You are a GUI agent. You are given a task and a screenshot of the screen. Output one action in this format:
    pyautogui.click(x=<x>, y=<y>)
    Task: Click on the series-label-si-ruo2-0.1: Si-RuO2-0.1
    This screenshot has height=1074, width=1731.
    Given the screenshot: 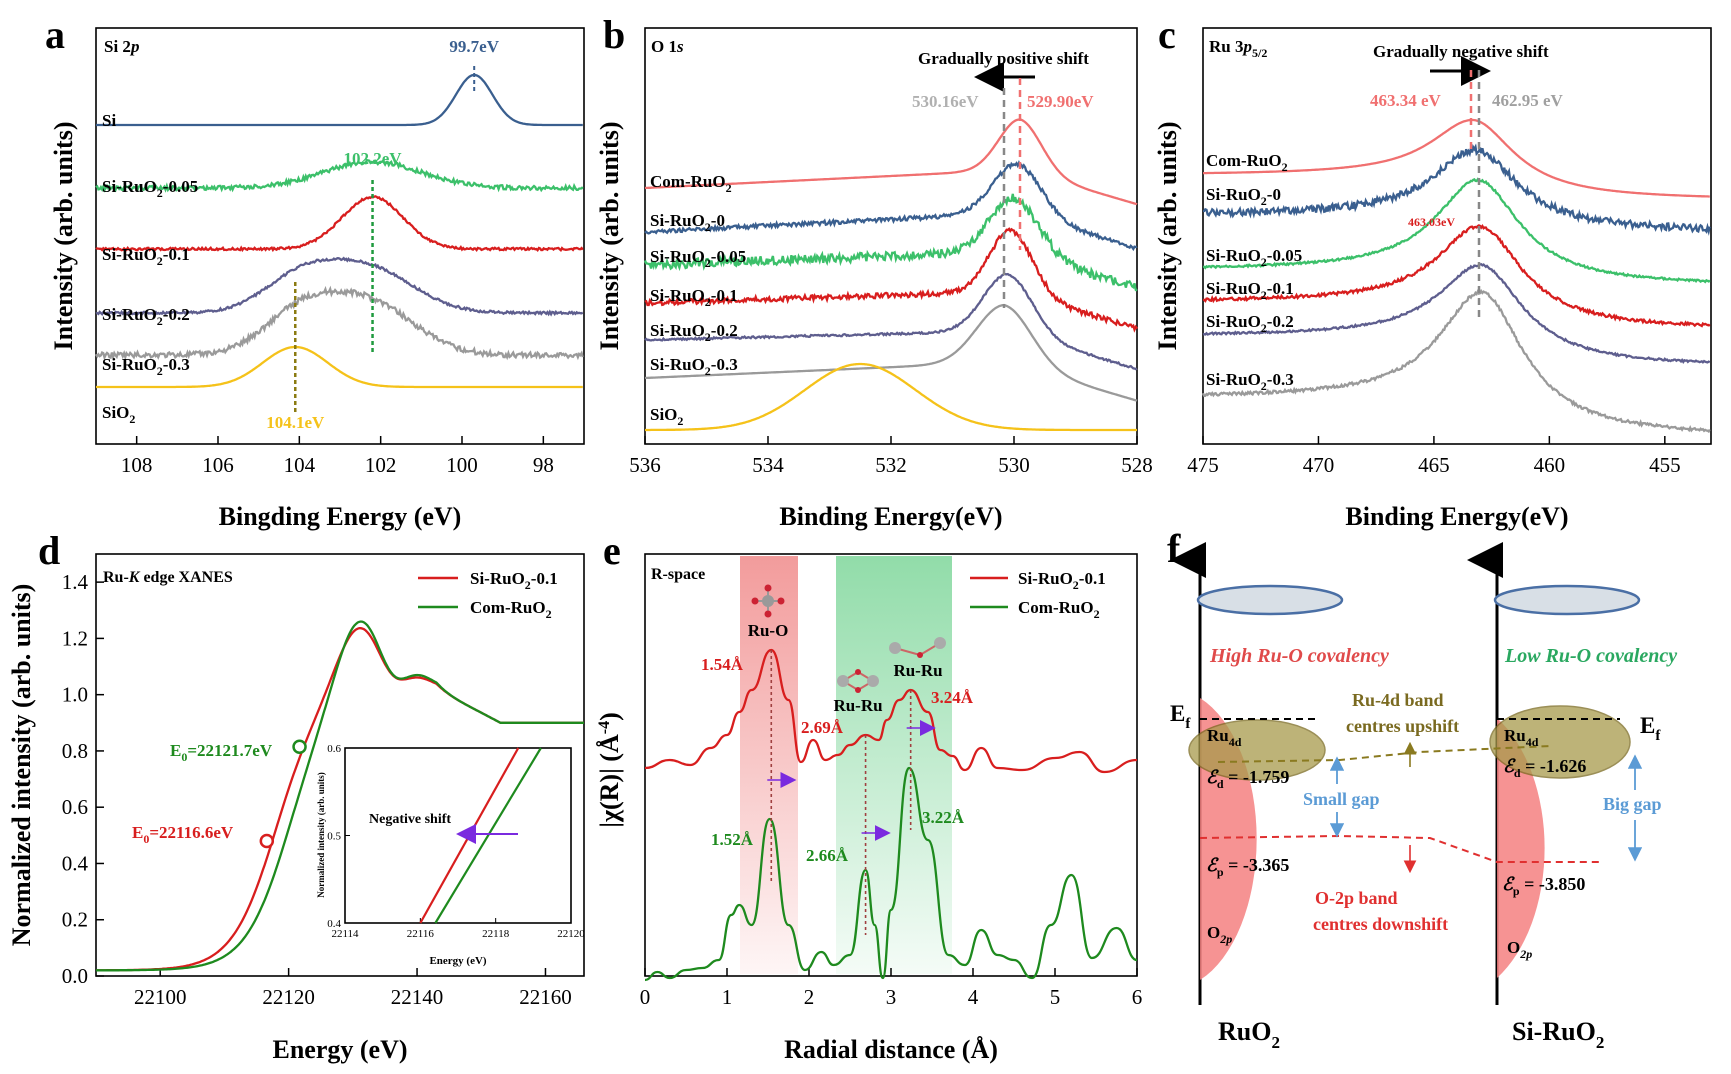 What is the action you would take?
    pyautogui.click(x=146, y=256)
    